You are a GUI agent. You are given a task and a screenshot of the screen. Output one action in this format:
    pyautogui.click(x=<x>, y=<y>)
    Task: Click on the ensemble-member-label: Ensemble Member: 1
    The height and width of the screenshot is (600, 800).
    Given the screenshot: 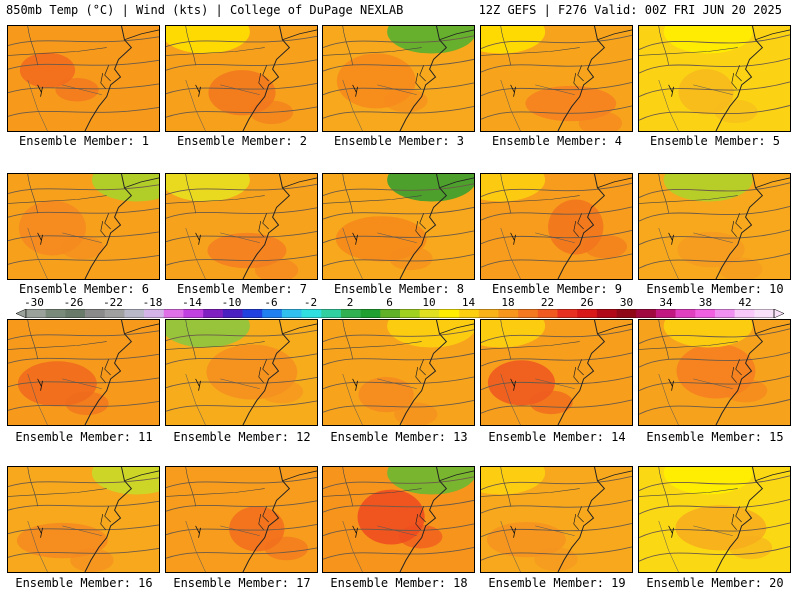 What is the action you would take?
    pyautogui.click(x=84, y=141)
    